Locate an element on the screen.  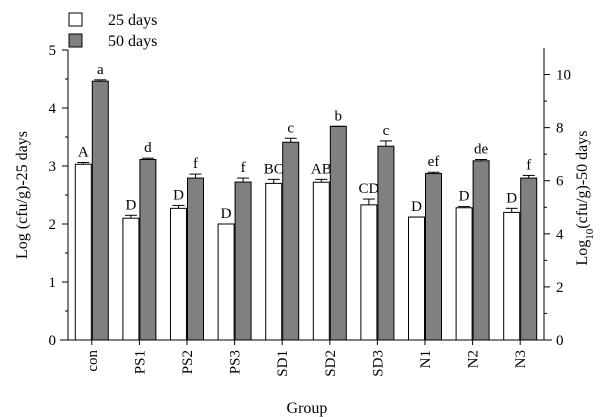
bar-50-days-SD3 is located at coordinates (386, 243).